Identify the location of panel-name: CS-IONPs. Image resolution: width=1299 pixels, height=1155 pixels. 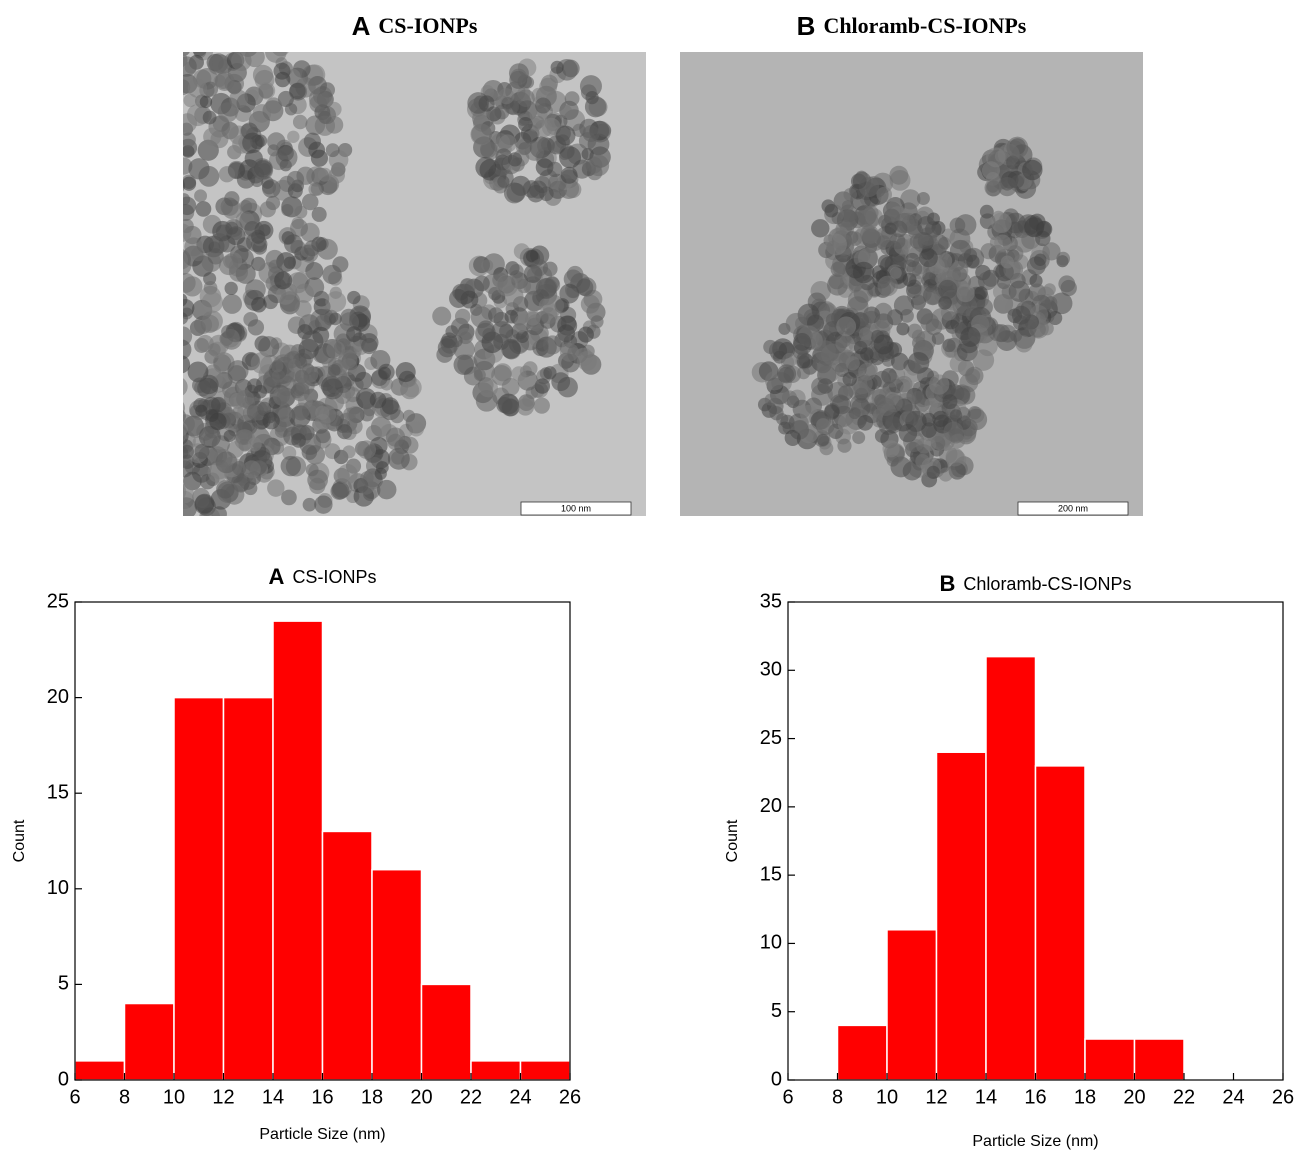
(334, 577).